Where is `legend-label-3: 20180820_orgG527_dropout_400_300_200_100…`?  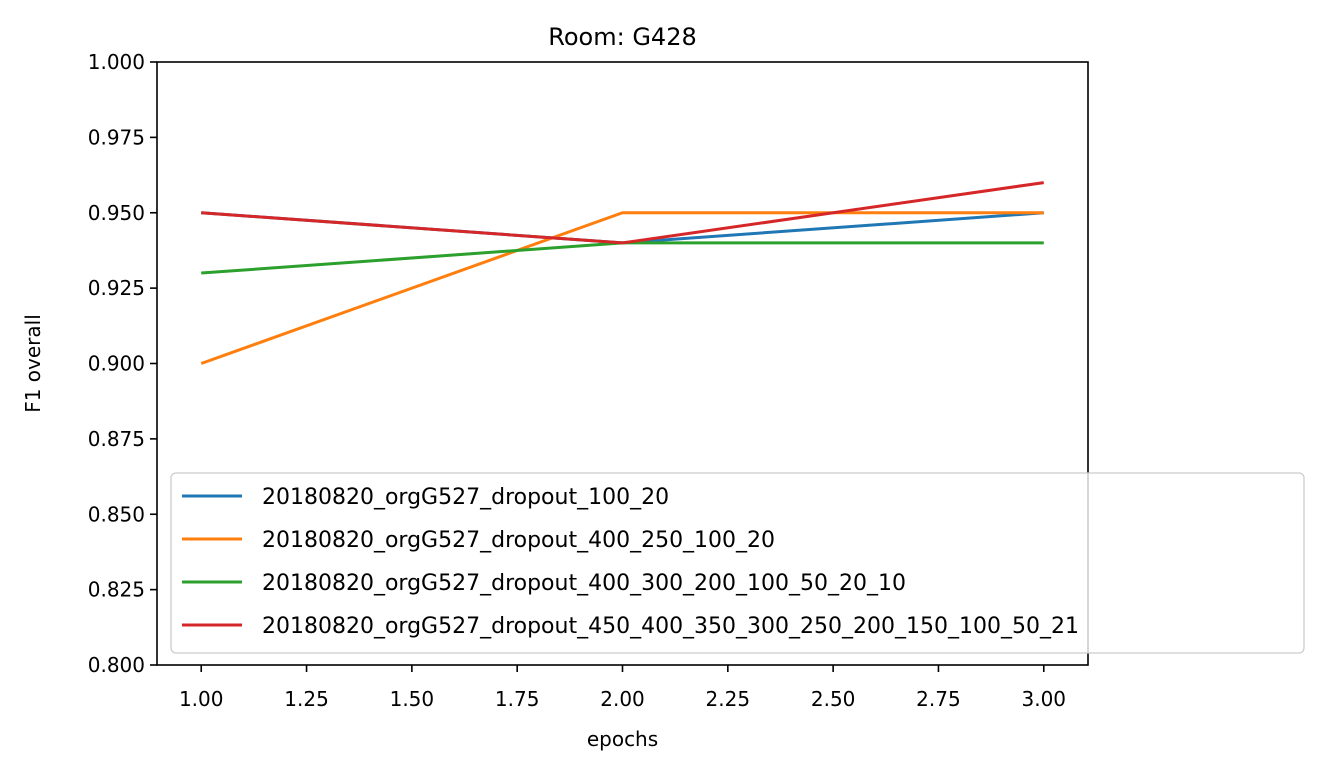
legend-label-3: 20180820_orgG527_dropout_400_300_200_100… is located at coordinates (584, 583).